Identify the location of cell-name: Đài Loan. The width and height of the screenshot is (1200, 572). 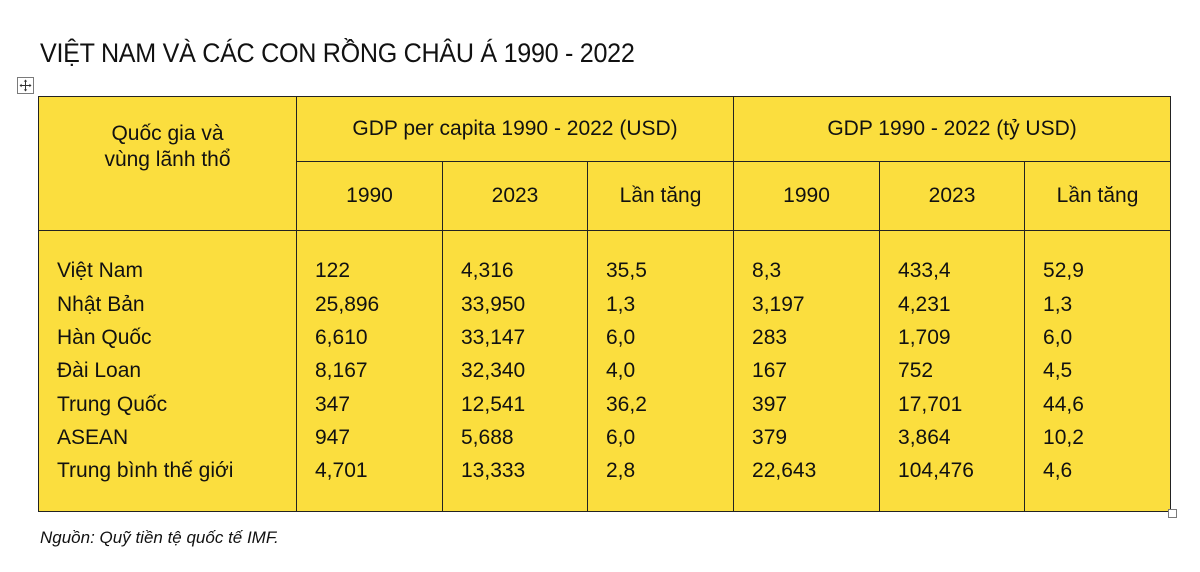
(99, 371).